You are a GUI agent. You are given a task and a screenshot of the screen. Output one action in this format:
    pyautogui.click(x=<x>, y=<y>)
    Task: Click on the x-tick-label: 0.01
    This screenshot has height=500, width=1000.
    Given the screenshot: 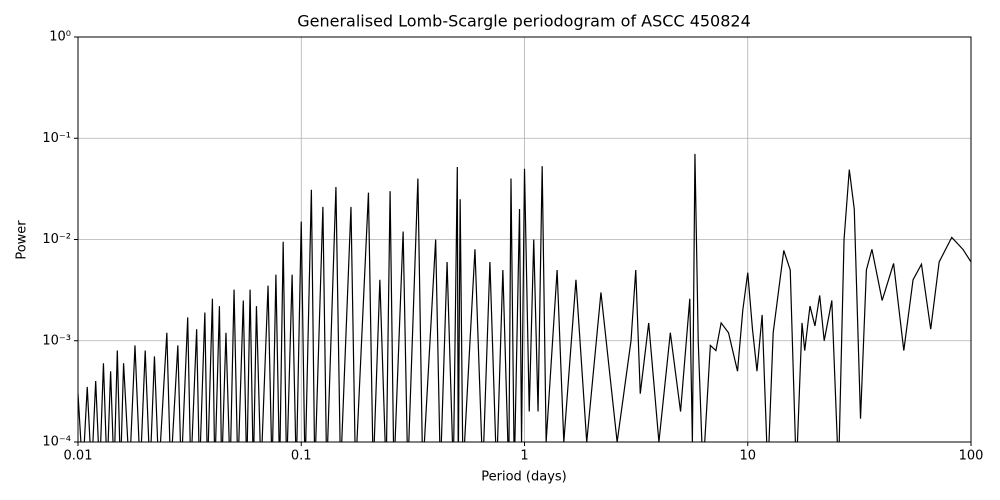 What is the action you would take?
    pyautogui.click(x=78, y=456)
    